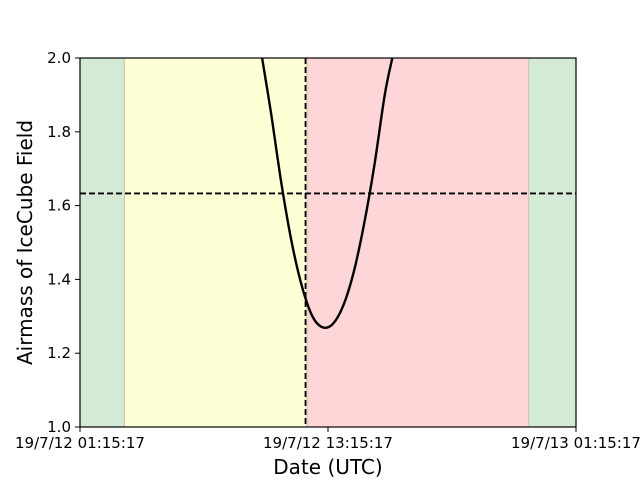  I want to click on x-tick-label: 19/7/13 01:15:17, so click(575, 443).